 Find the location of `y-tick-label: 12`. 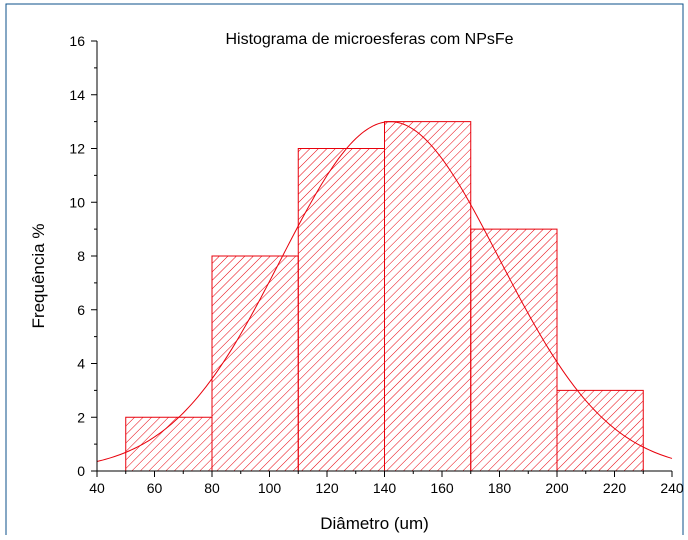

y-tick-label: 12 is located at coordinates (77, 149).